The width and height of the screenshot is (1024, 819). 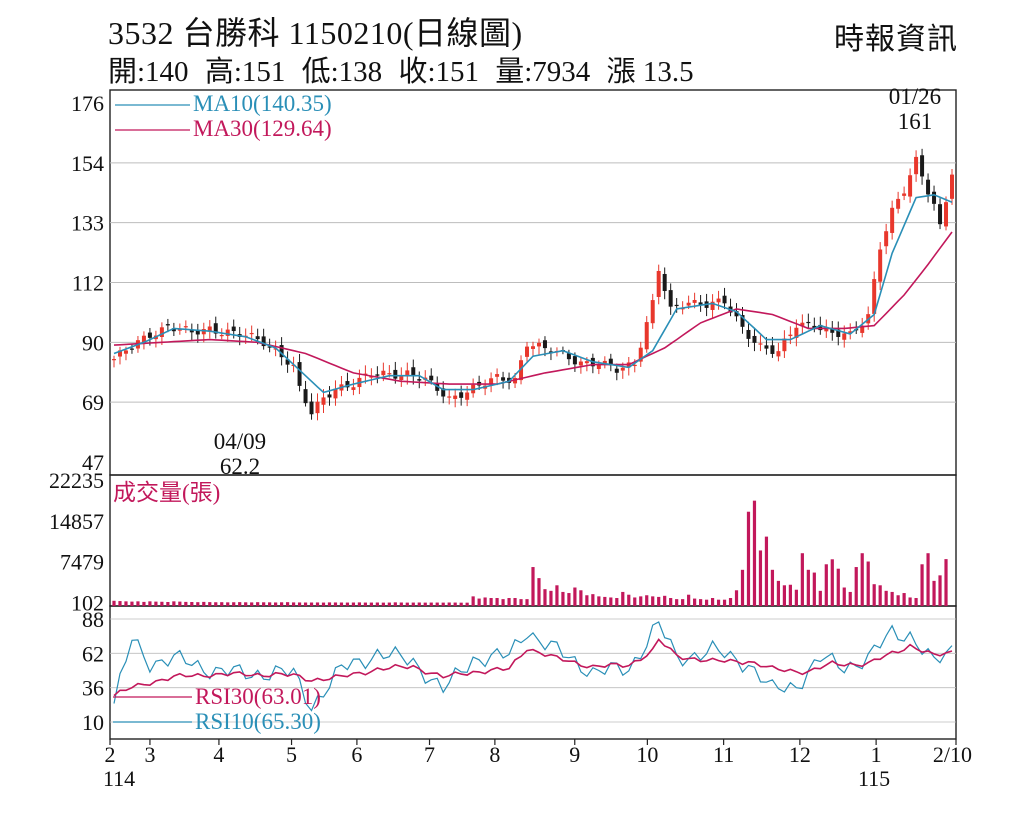 What do you see at coordinates (87, 103) in the screenshot?
I see `price-tick-label: 176` at bounding box center [87, 103].